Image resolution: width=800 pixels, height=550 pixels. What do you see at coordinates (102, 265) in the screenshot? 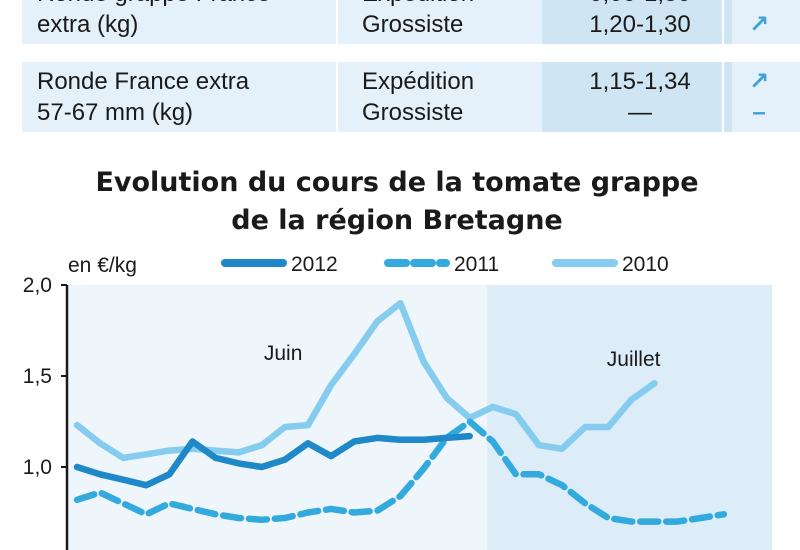
I see `unit-label: en €/kg` at bounding box center [102, 265].